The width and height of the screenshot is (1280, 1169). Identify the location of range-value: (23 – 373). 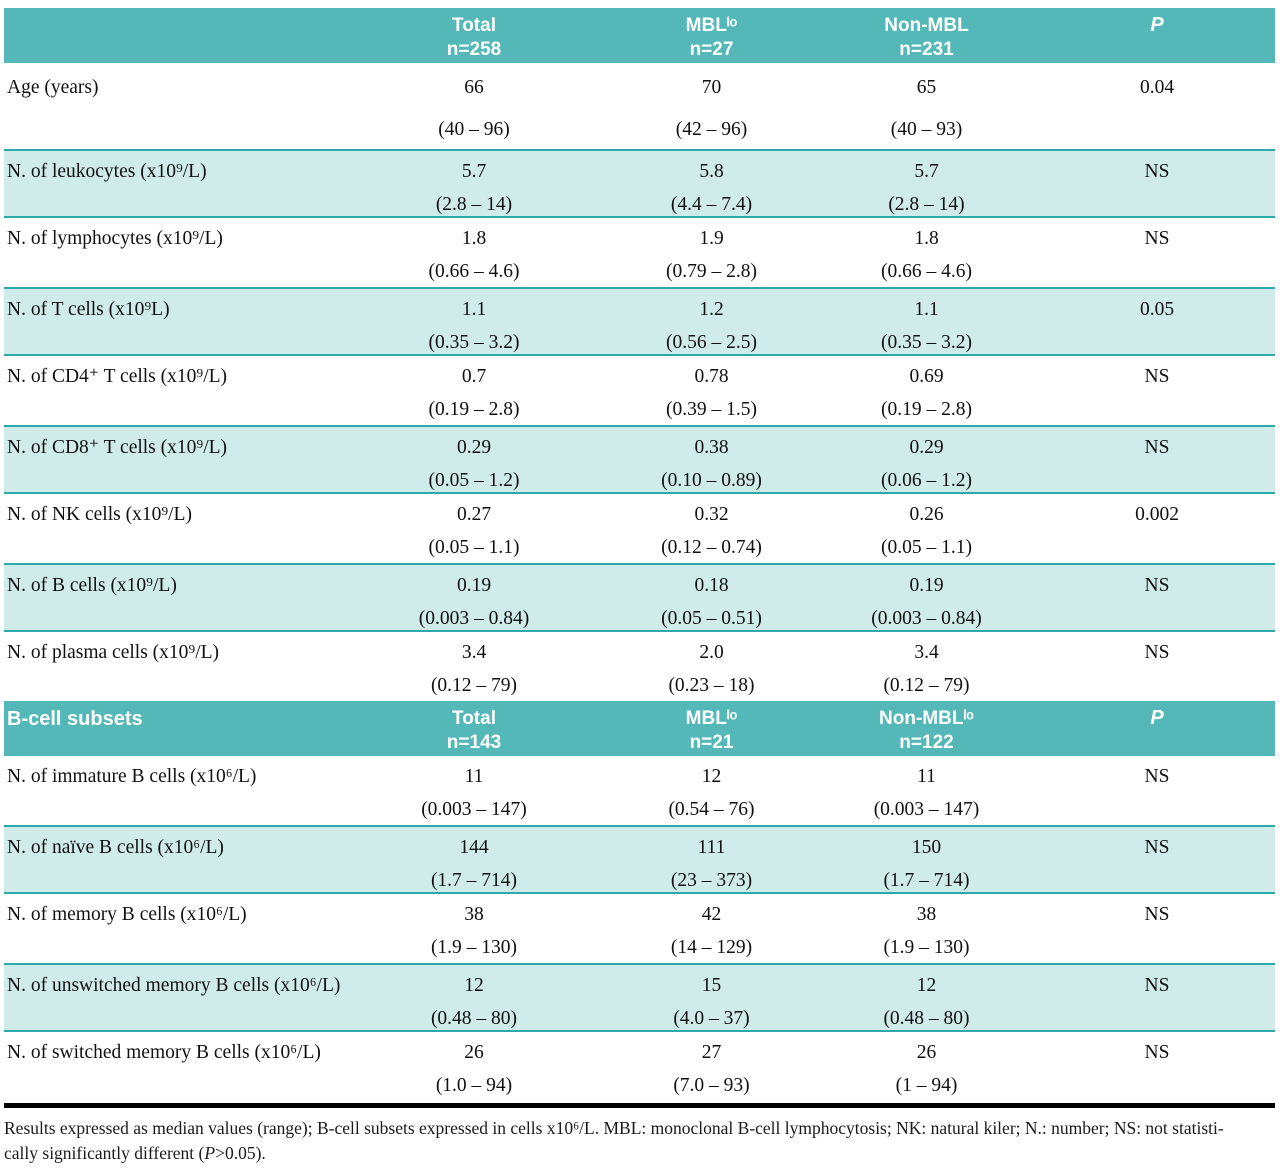
(711, 880).